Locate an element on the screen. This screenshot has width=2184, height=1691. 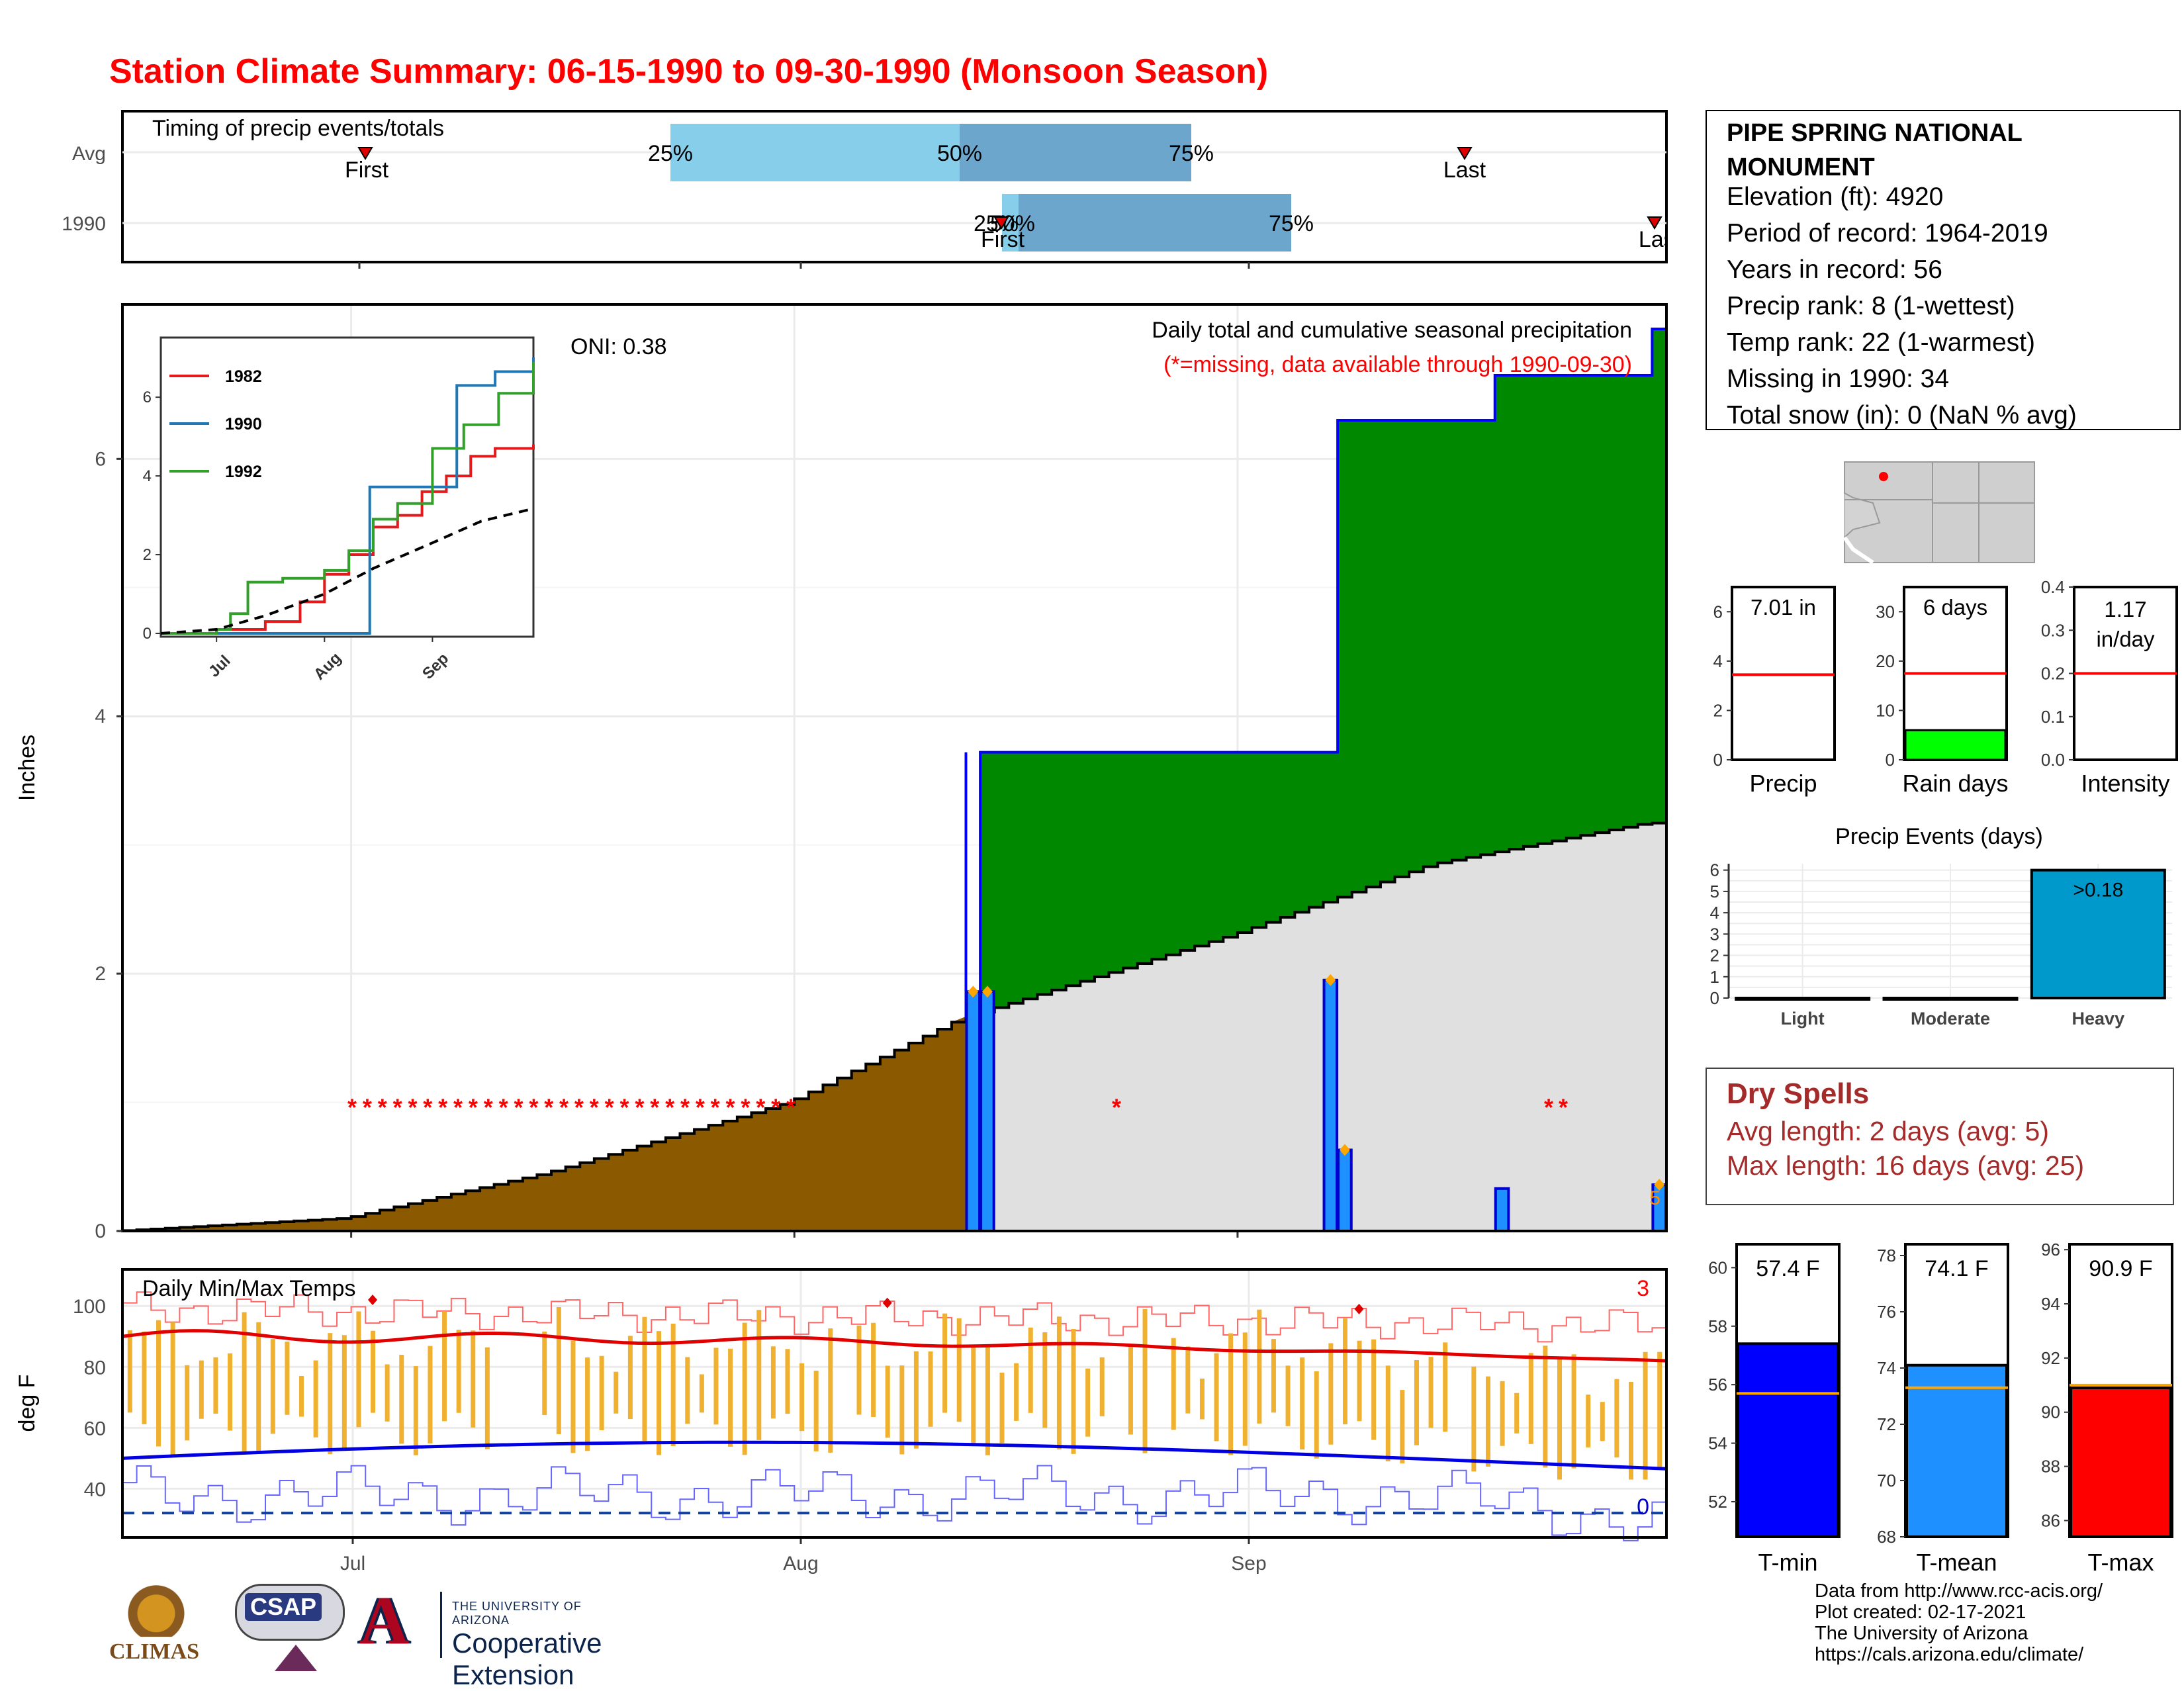
events-title: Precip Events (days) is located at coordinates (1939, 836).